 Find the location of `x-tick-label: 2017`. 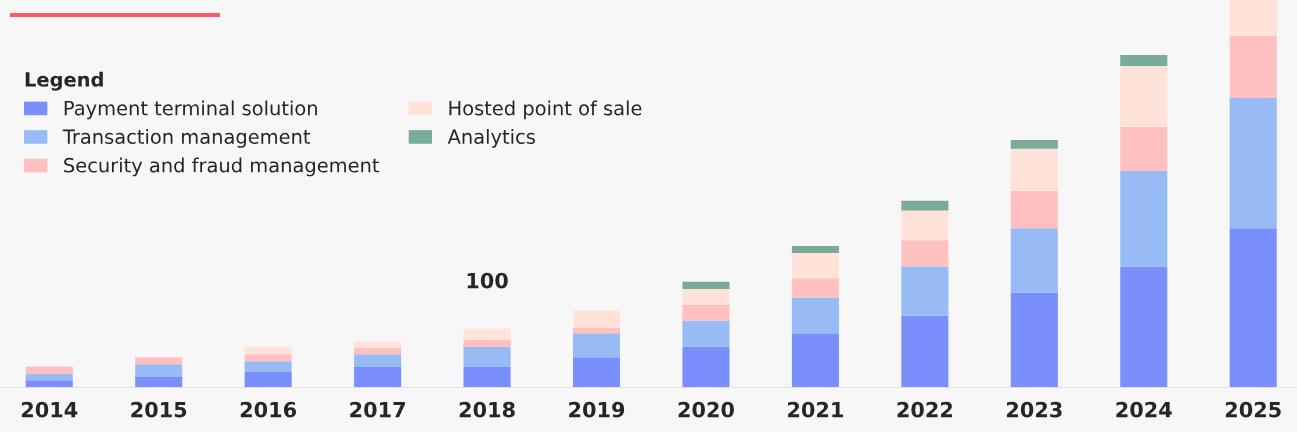

x-tick-label: 2017 is located at coordinates (377, 409).